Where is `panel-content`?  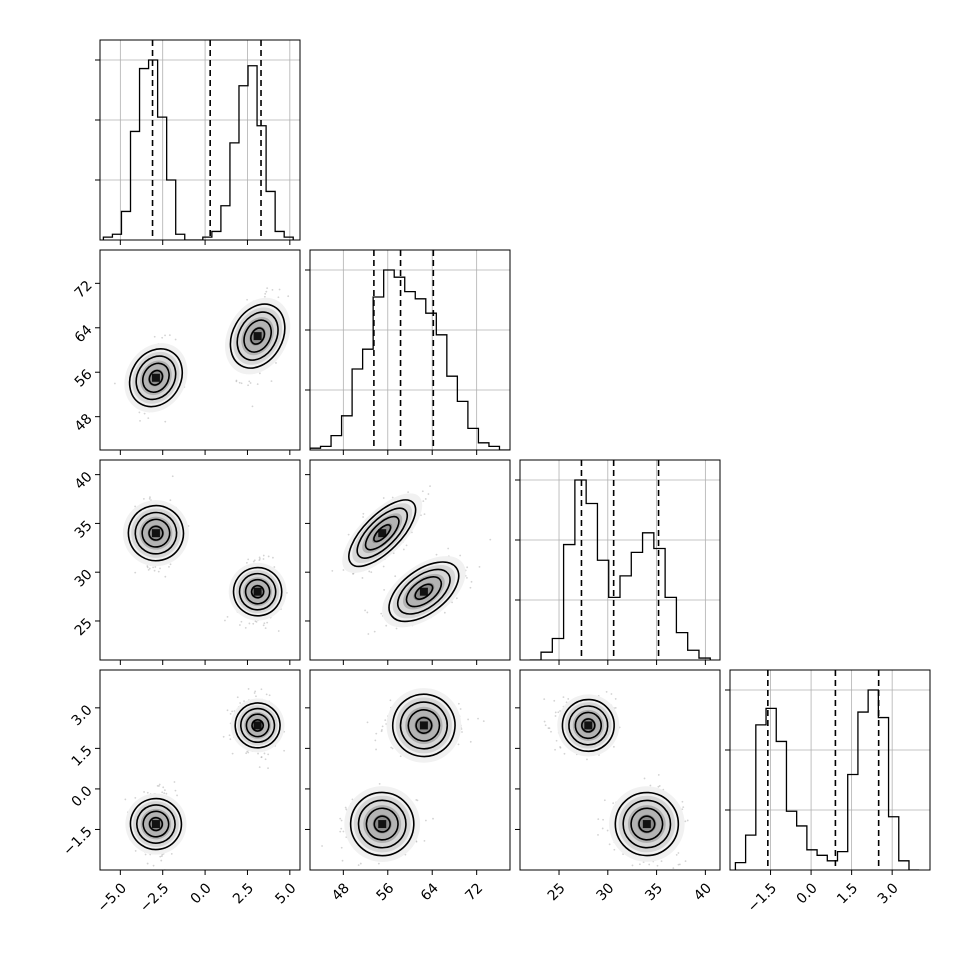
panel-content is located at coordinates (205, 782).